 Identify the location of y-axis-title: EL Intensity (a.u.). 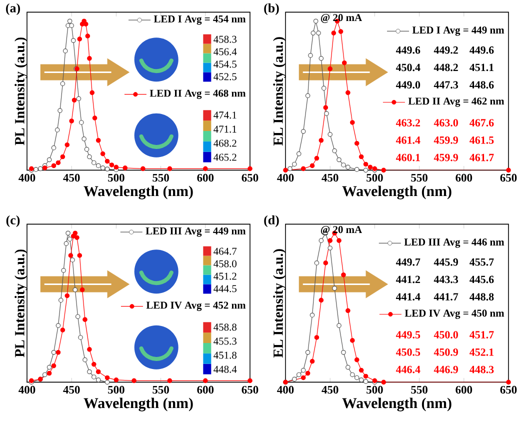
(279, 303).